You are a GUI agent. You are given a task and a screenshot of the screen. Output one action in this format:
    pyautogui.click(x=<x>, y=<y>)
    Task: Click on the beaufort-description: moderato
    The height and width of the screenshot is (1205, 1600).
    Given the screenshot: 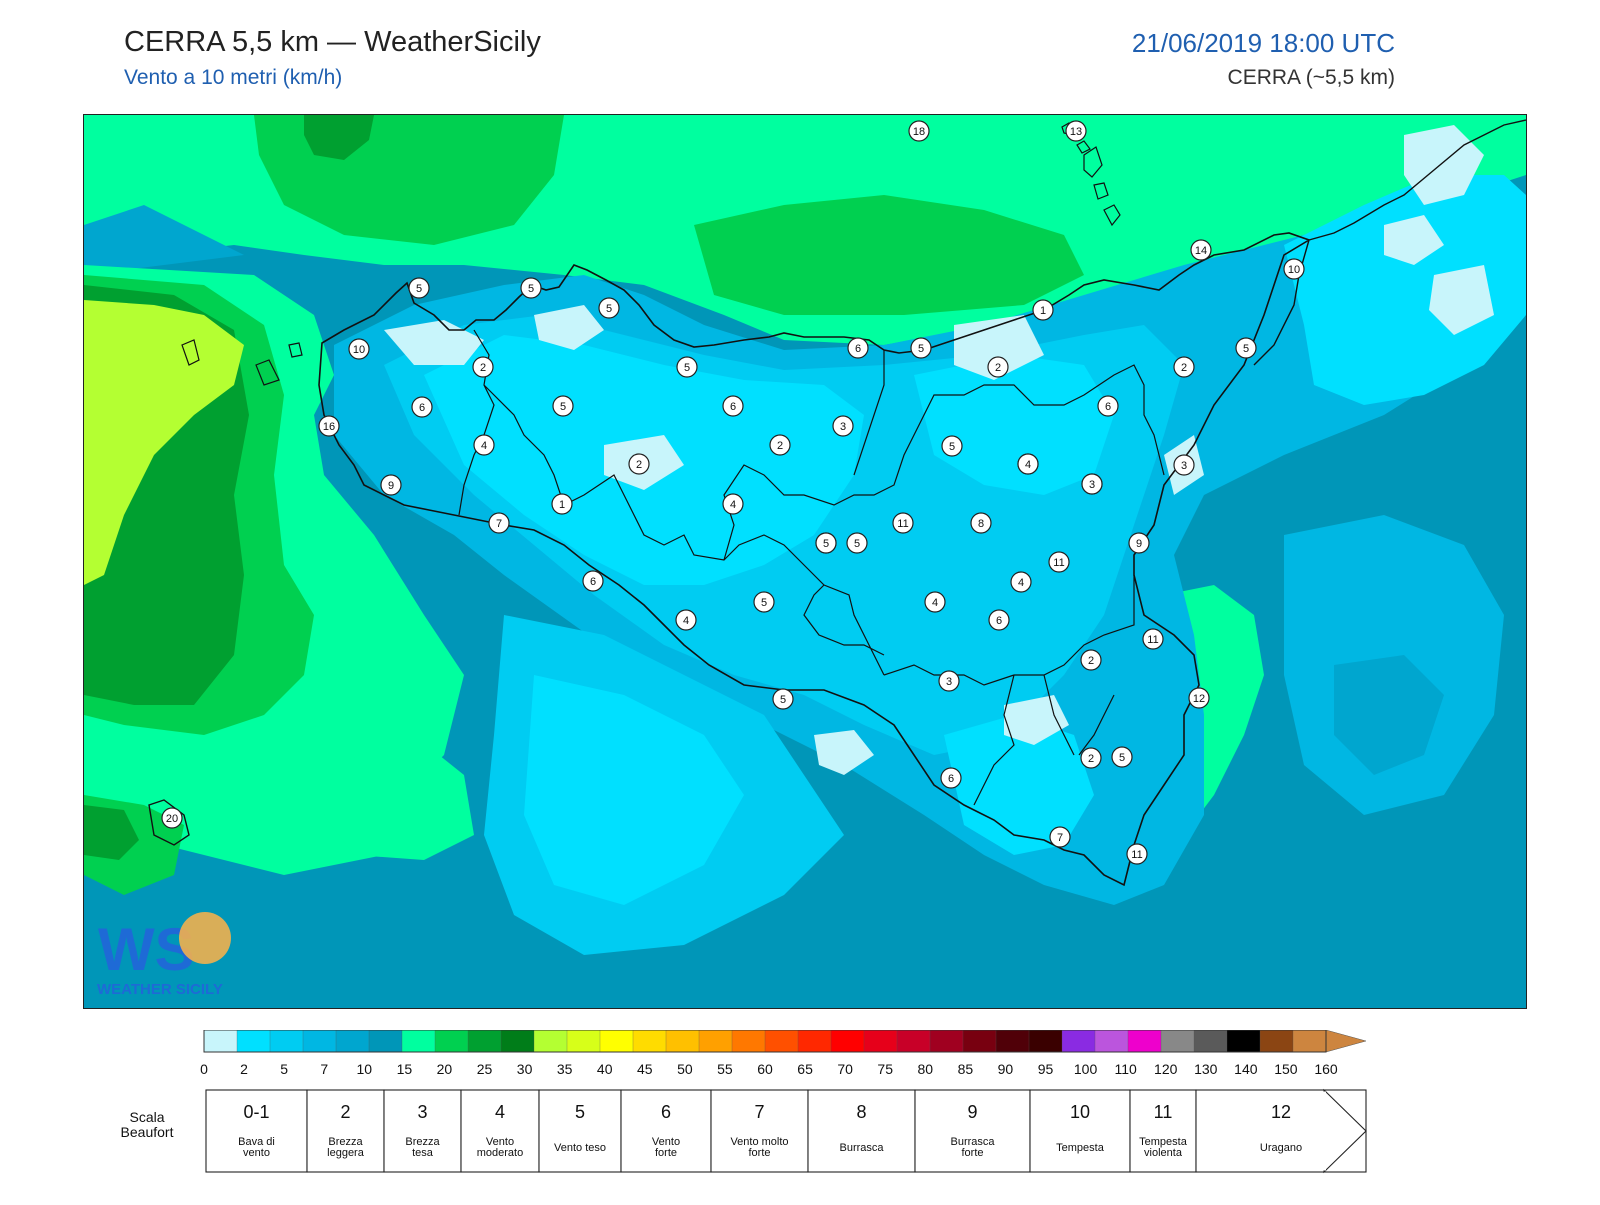 What is the action you would take?
    pyautogui.click(x=500, y=1153)
    